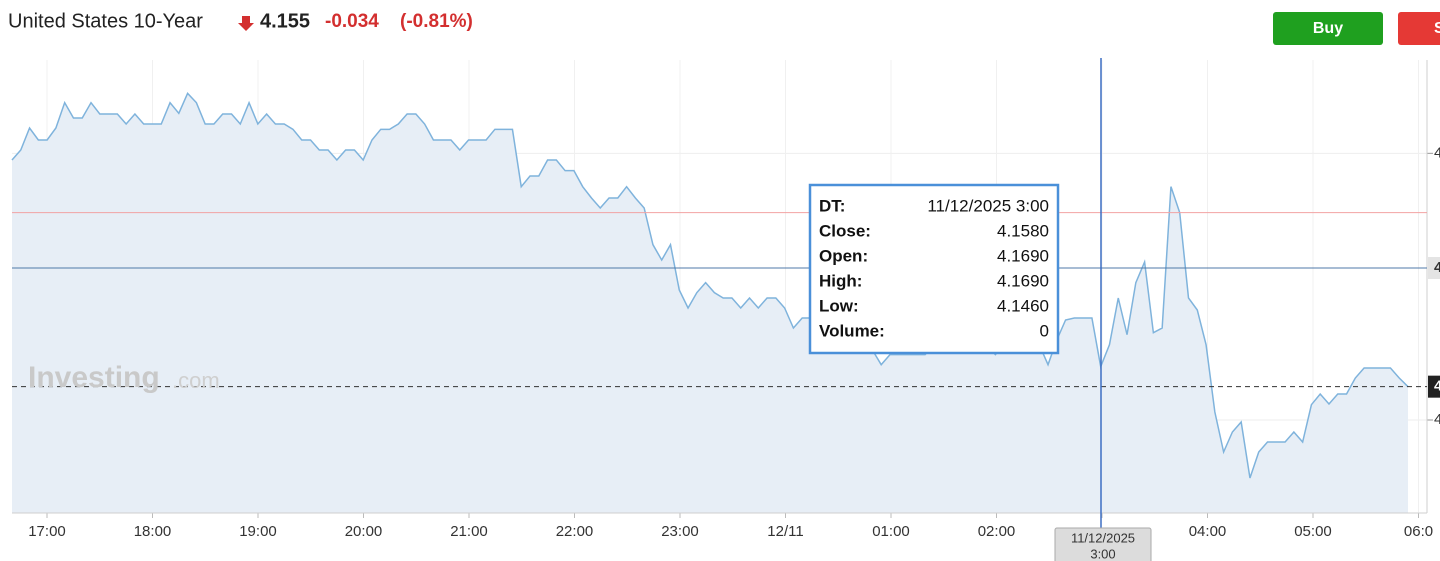  I want to click on x-tick-label: 23:00, so click(680, 531).